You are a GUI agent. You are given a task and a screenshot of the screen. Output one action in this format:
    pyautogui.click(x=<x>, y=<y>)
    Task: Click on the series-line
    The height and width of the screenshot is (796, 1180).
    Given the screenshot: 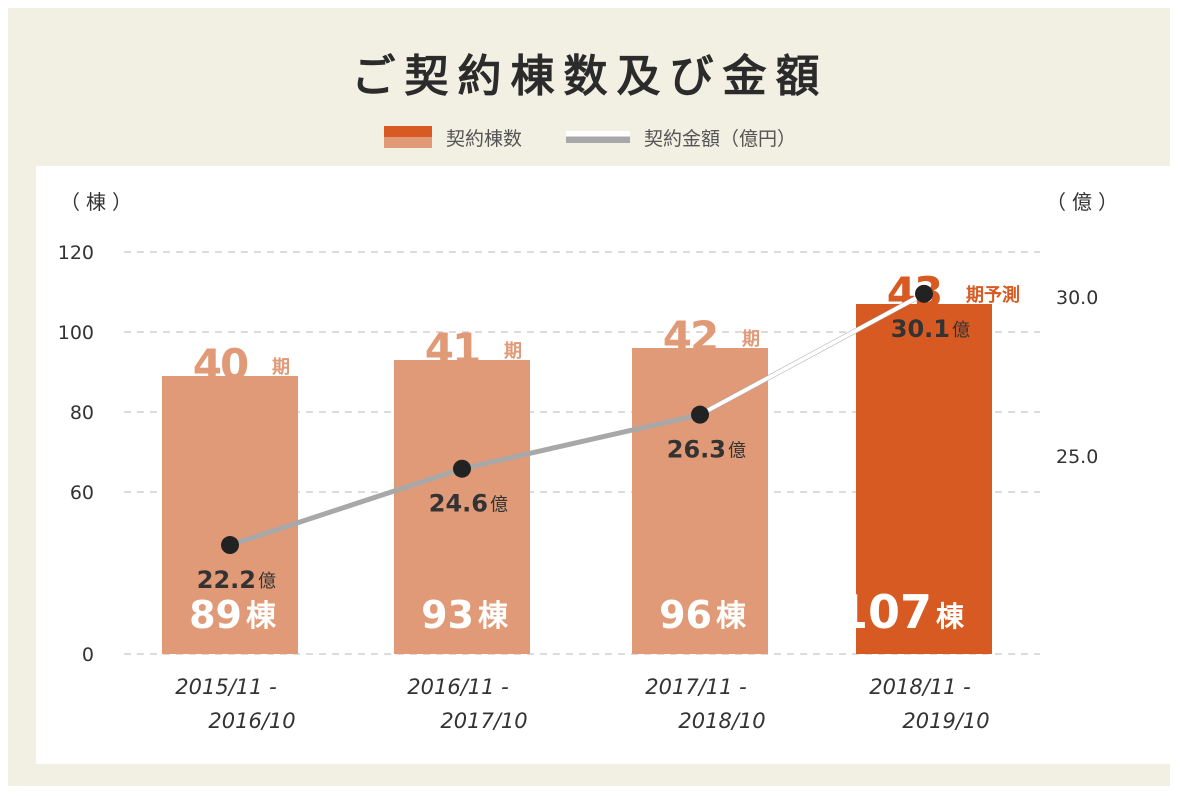 What is the action you would take?
    pyautogui.click(x=346, y=507)
    